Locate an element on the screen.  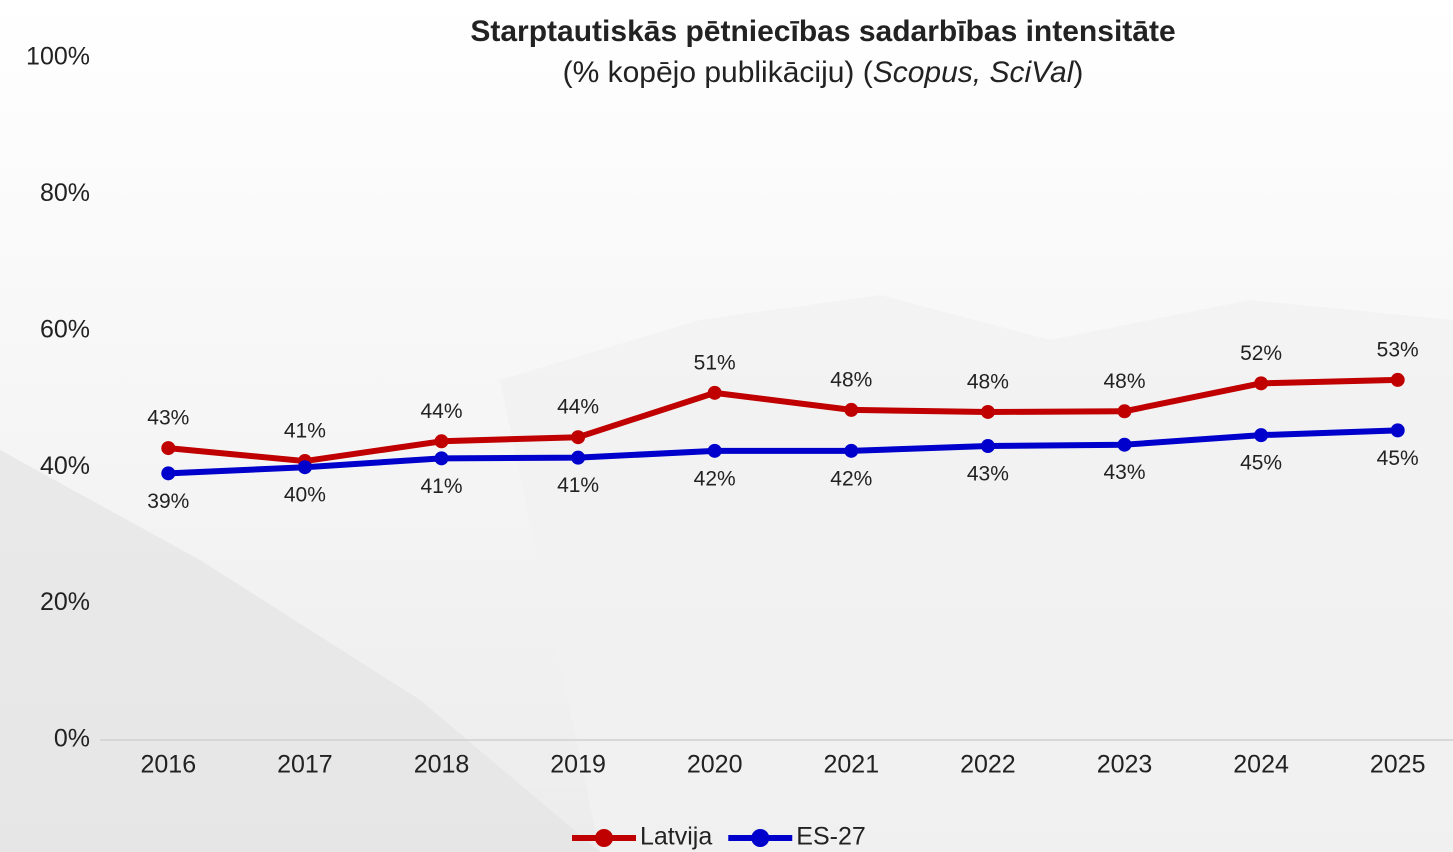
y-tick-label: 0% is located at coordinates (72, 739).